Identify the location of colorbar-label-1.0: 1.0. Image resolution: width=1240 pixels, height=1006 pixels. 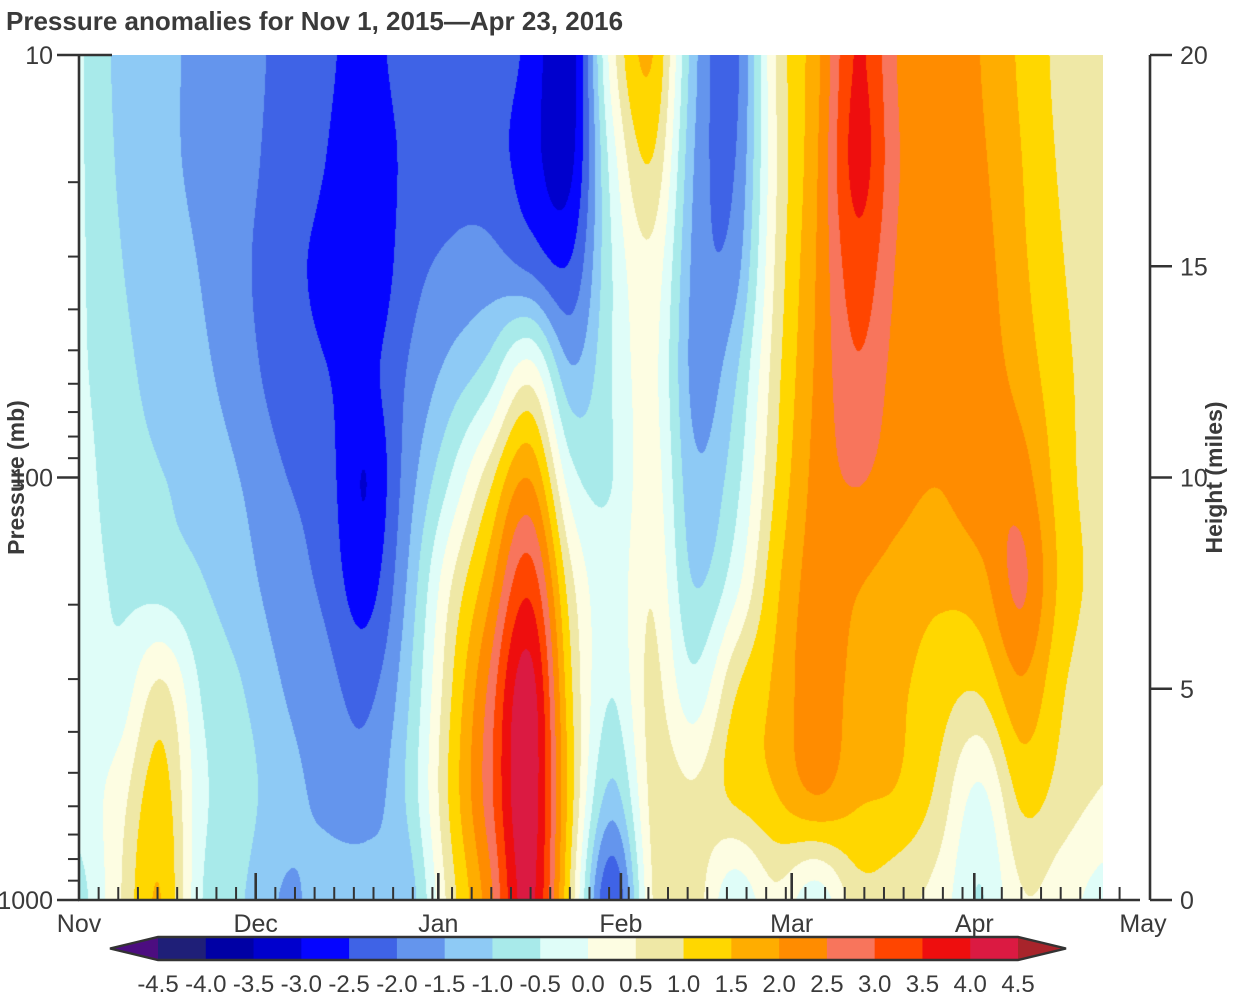
(683, 984).